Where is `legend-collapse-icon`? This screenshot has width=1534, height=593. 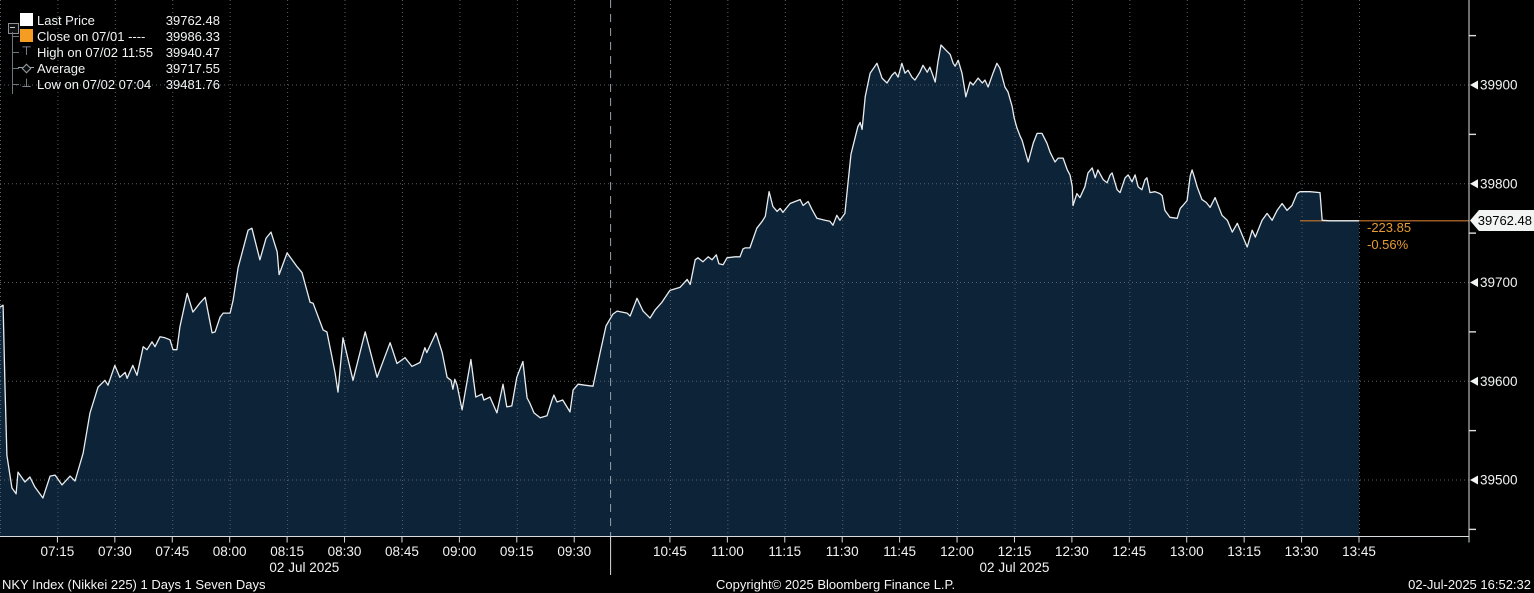
legend-collapse-icon is located at coordinates (13, 28).